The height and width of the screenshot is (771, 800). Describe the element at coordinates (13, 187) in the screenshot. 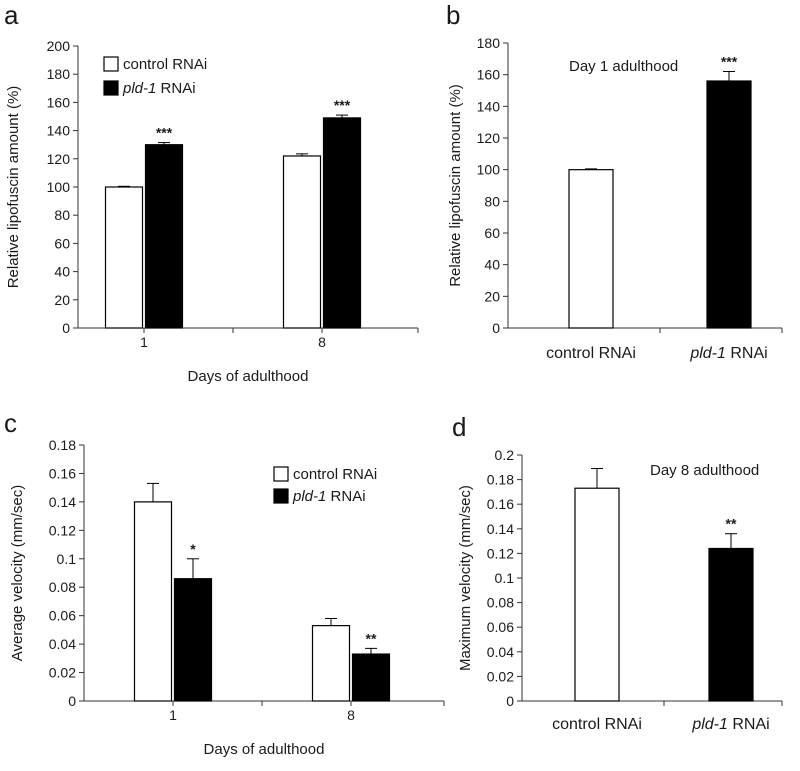

I see `y-axis-title-a: Relative lipofuscin amount (%)` at that location.